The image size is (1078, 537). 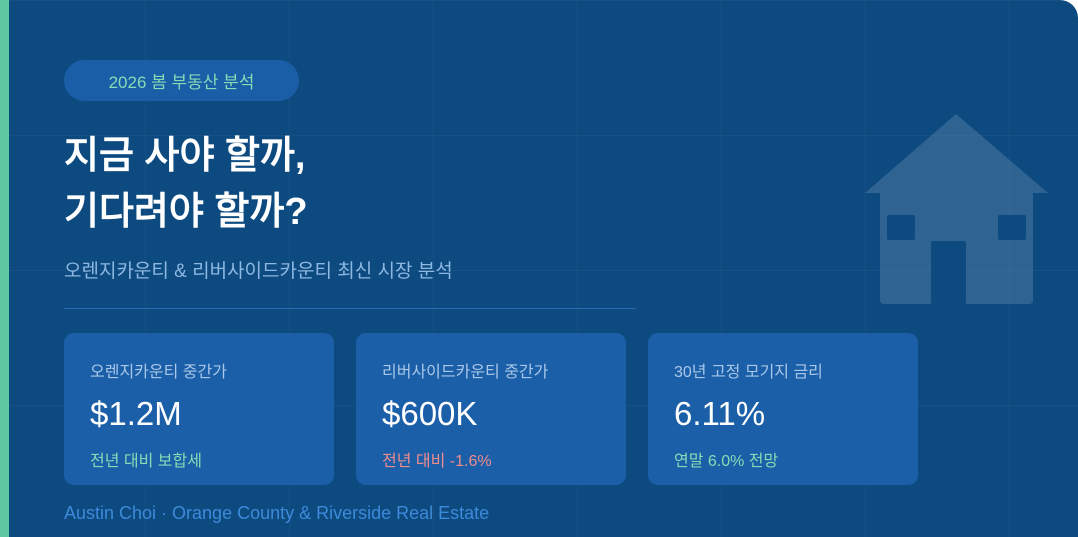 I want to click on page-title: 지금 사야 할까, 기다려야 할까?, so click(x=186, y=184).